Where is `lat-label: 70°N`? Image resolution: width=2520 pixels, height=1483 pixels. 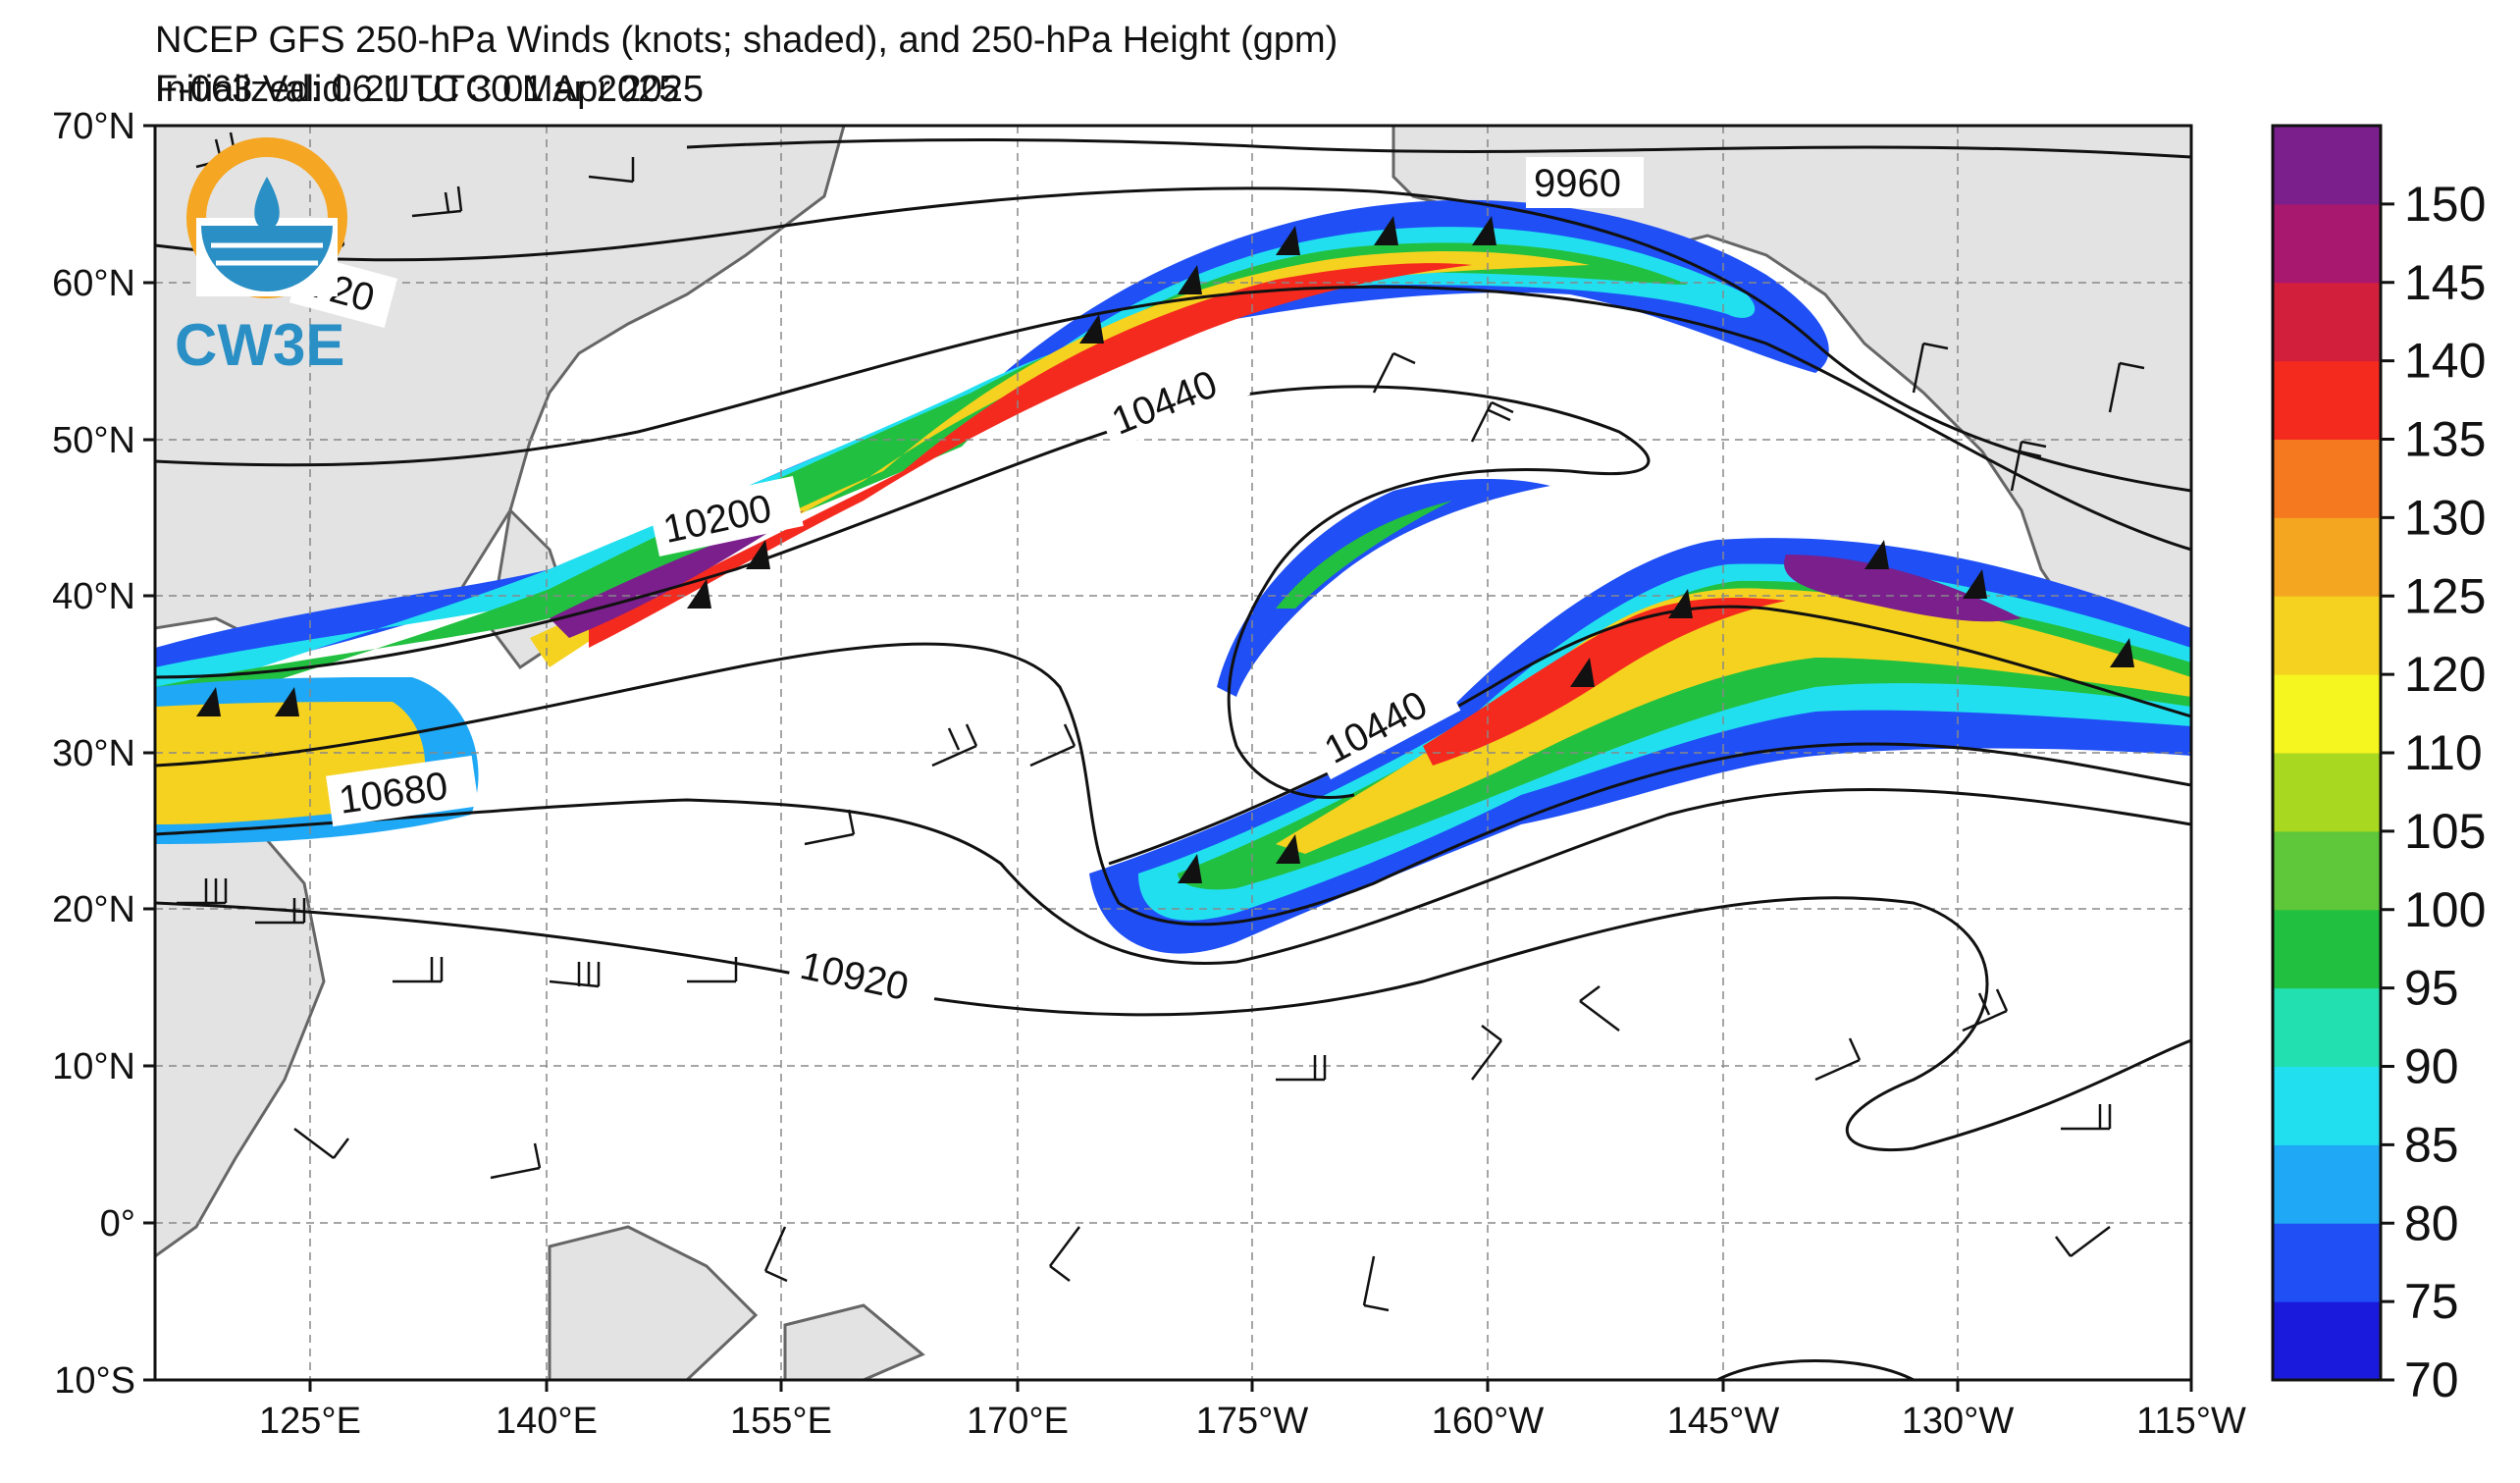 lat-label: 70°N is located at coordinates (93, 127).